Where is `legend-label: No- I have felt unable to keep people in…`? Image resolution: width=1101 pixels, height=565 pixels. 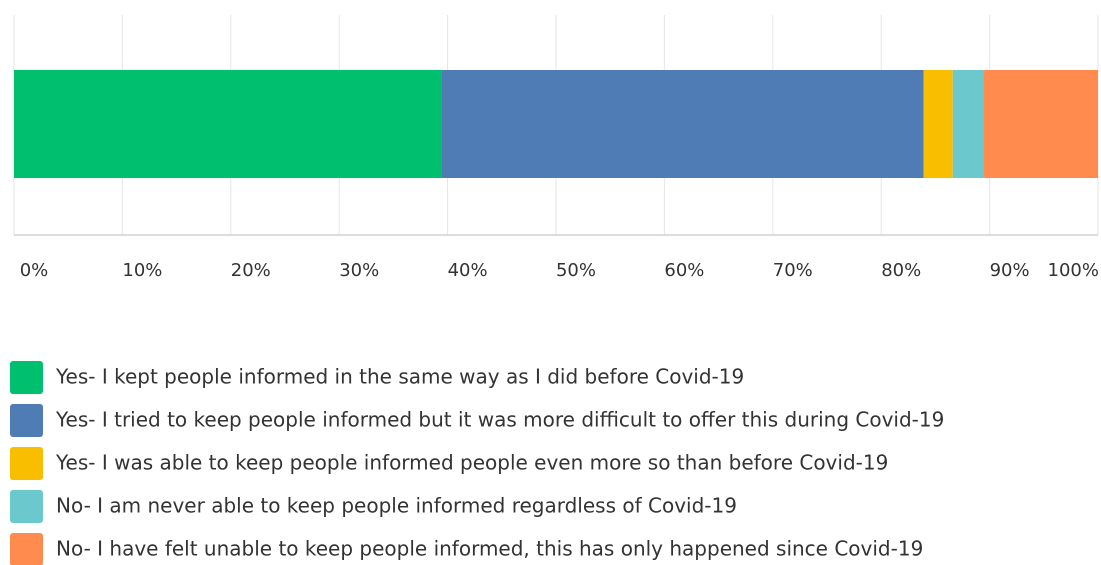 legend-label: No- I have felt unable to keep people in… is located at coordinates (489, 549).